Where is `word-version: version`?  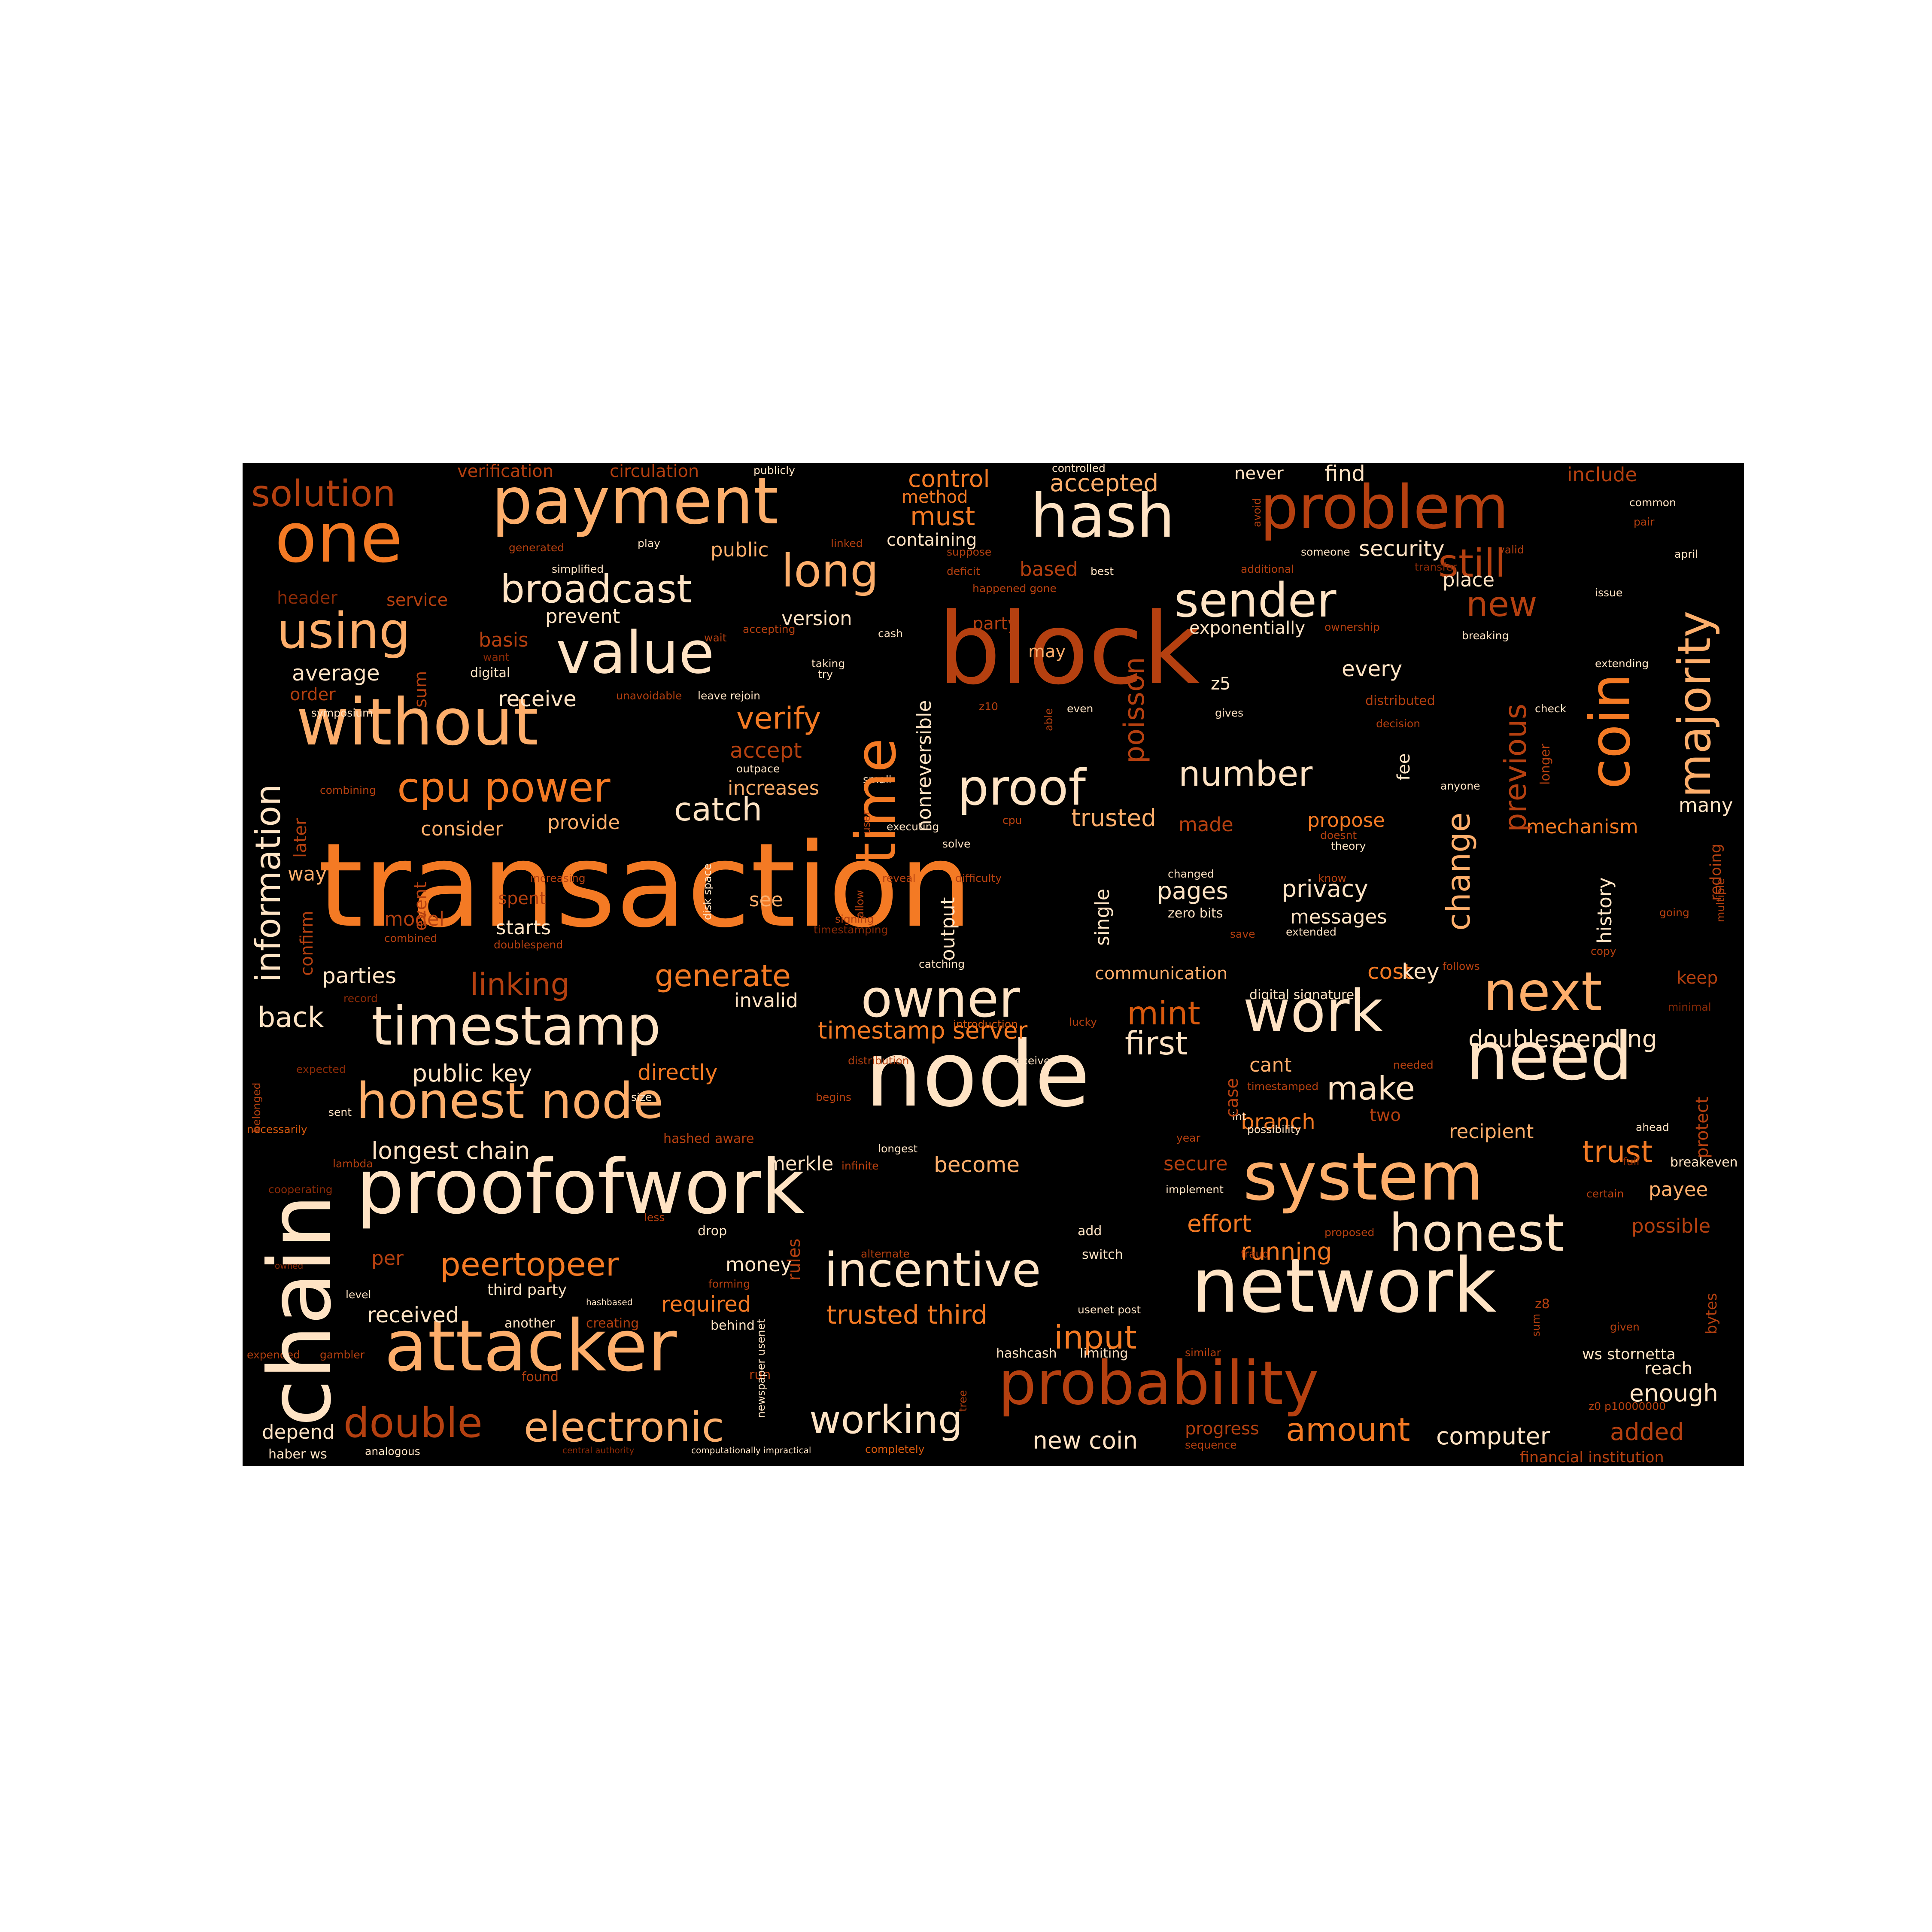 word-version: version is located at coordinates (817, 618).